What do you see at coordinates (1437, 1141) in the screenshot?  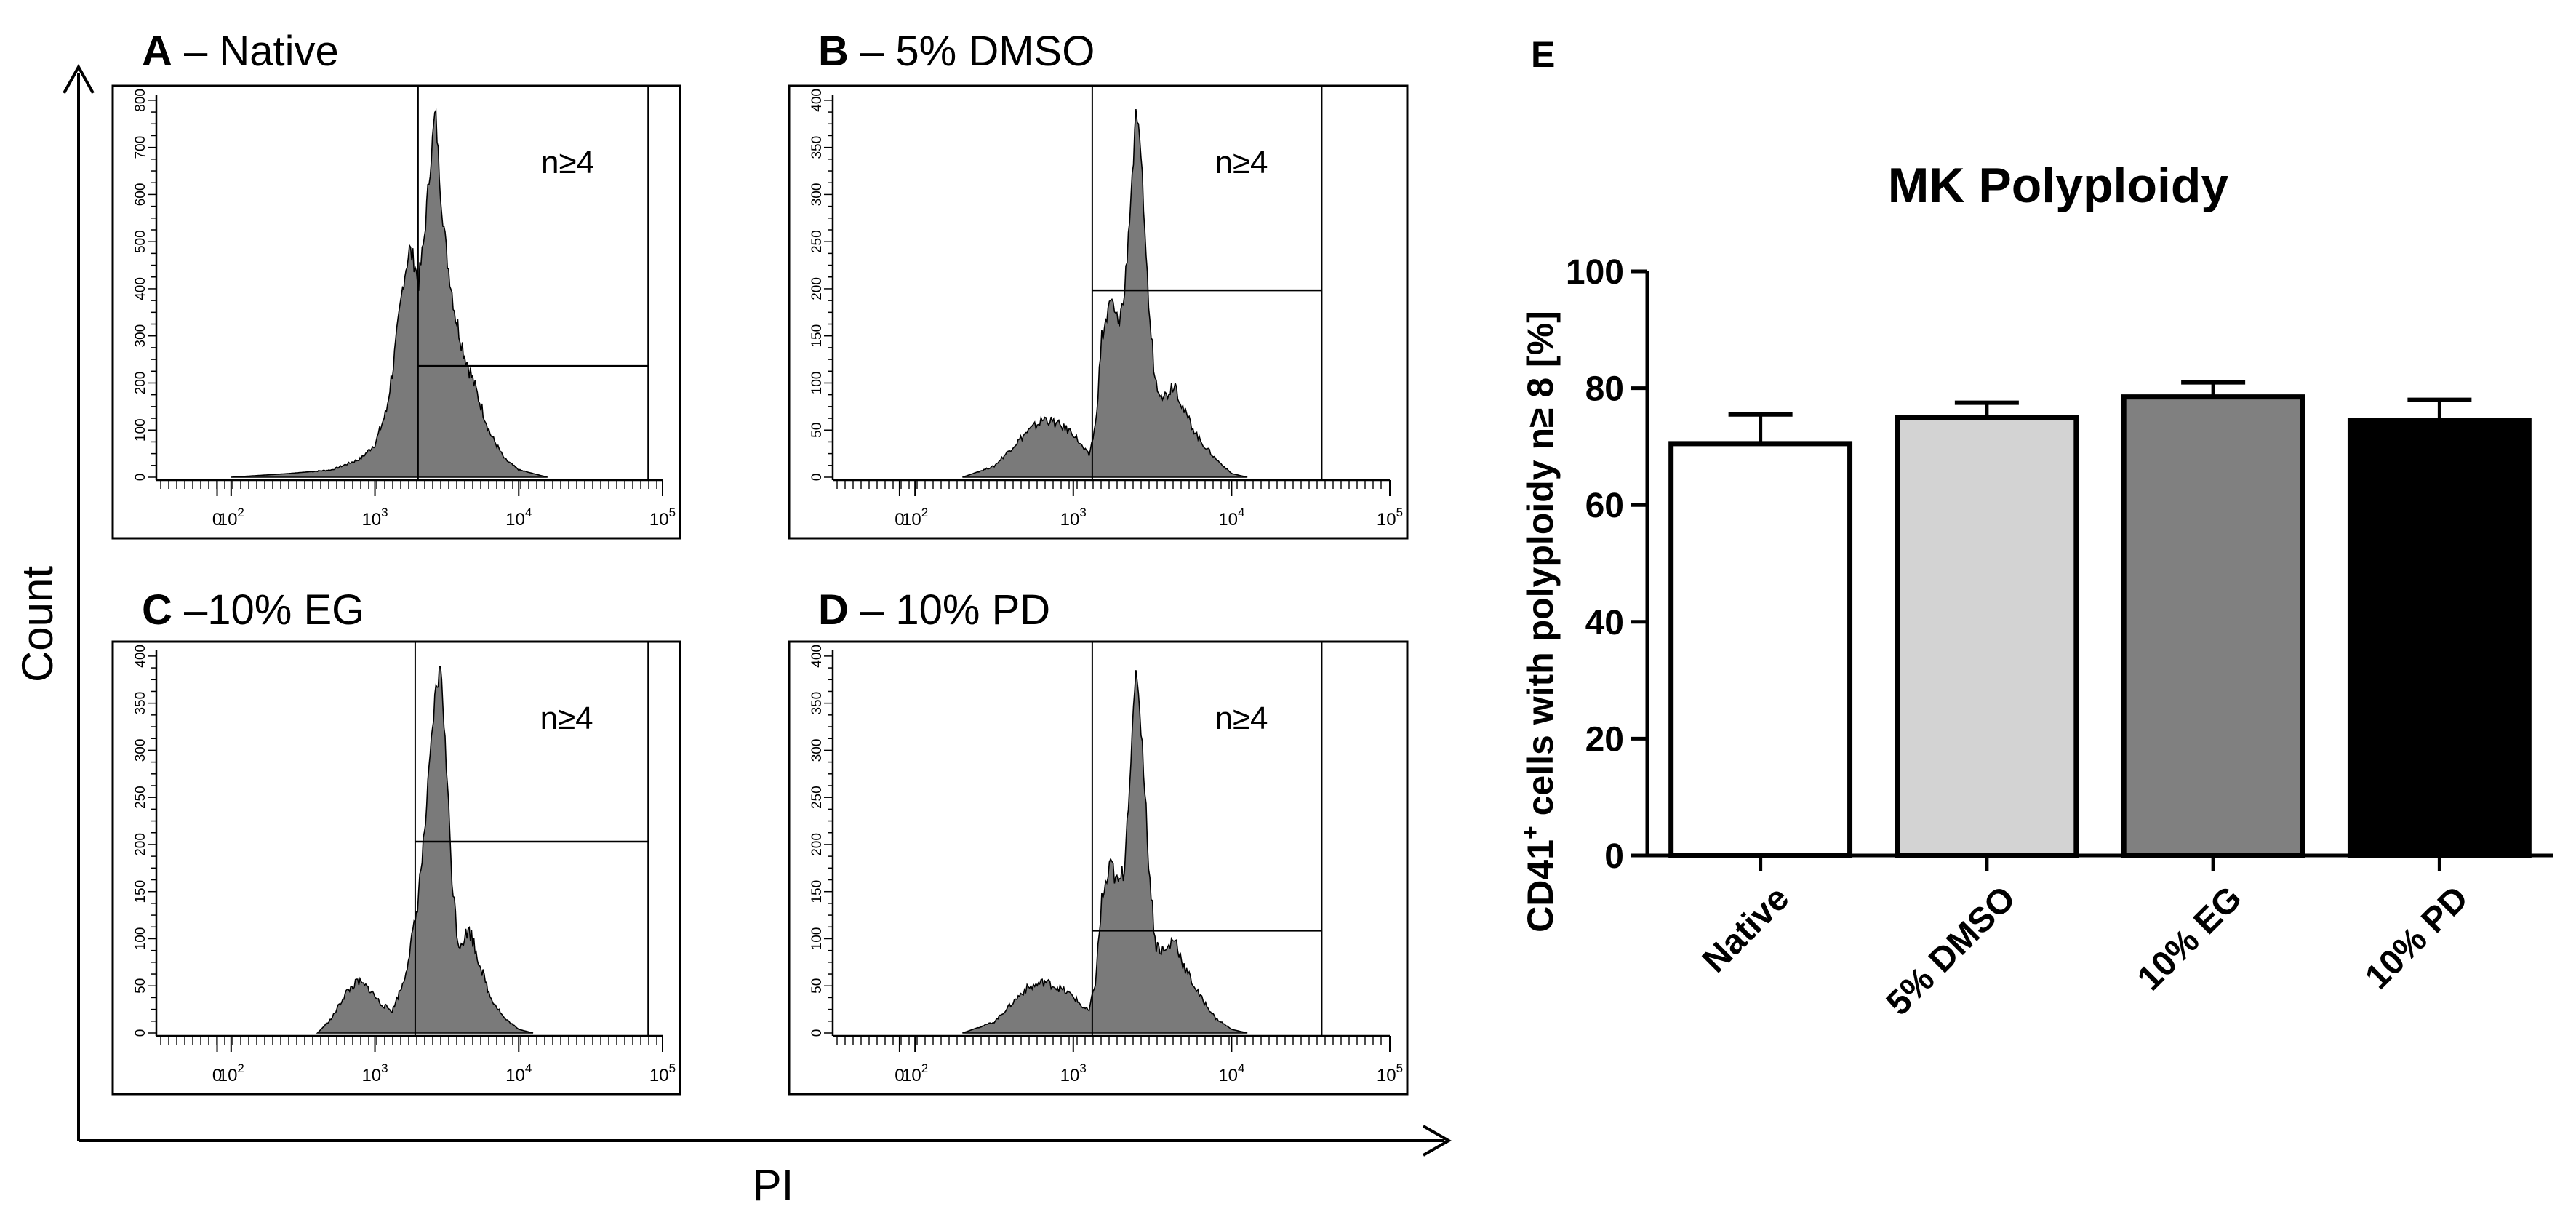 I see `overall-x-arrowhead` at bounding box center [1437, 1141].